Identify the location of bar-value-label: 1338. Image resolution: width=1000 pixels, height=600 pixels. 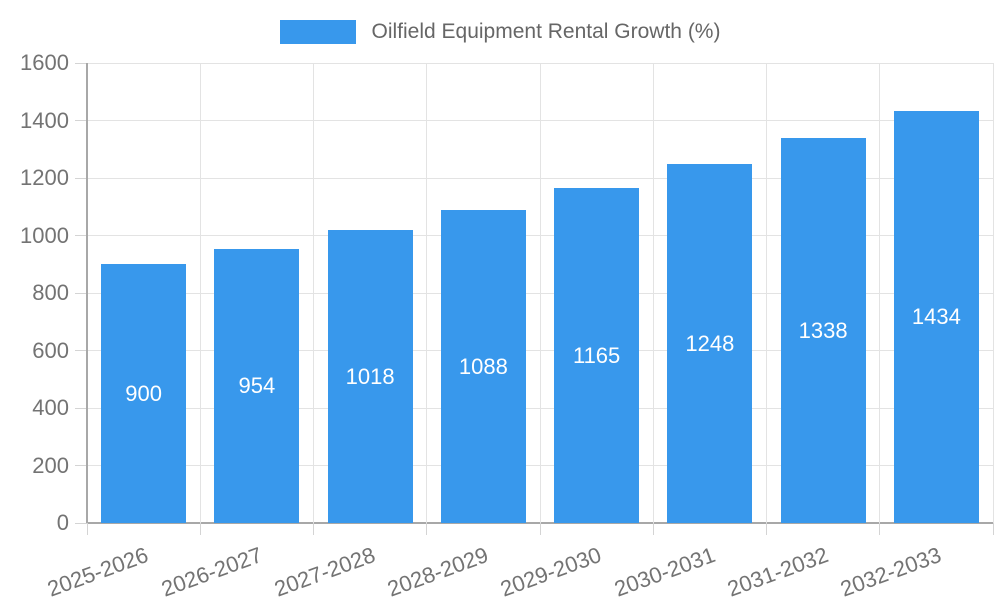
(823, 330).